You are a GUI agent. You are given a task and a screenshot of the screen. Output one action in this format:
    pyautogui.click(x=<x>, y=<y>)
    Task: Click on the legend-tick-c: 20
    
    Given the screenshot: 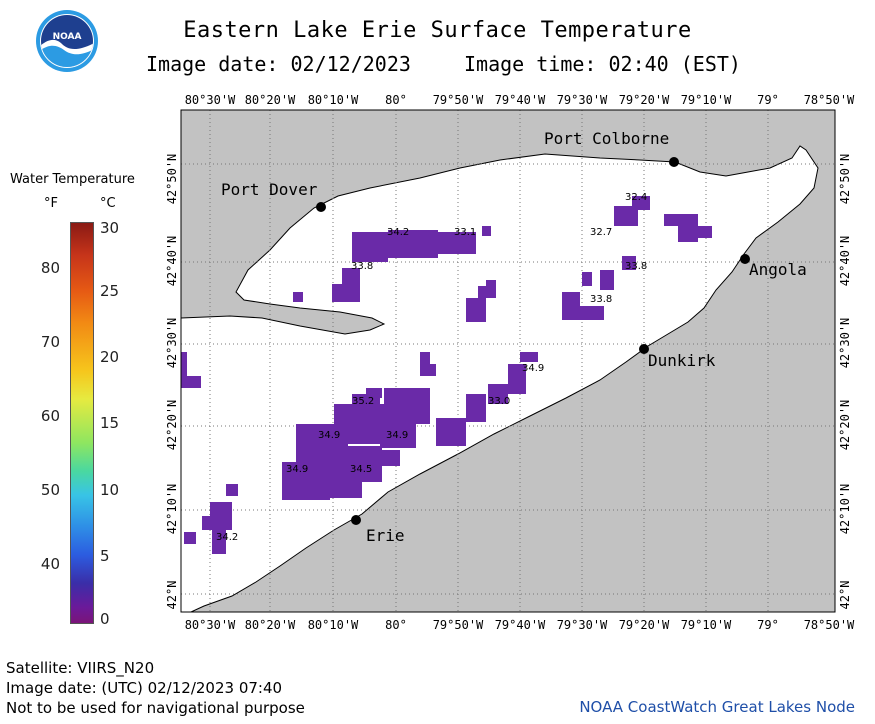 What is the action you would take?
    pyautogui.click(x=110, y=357)
    